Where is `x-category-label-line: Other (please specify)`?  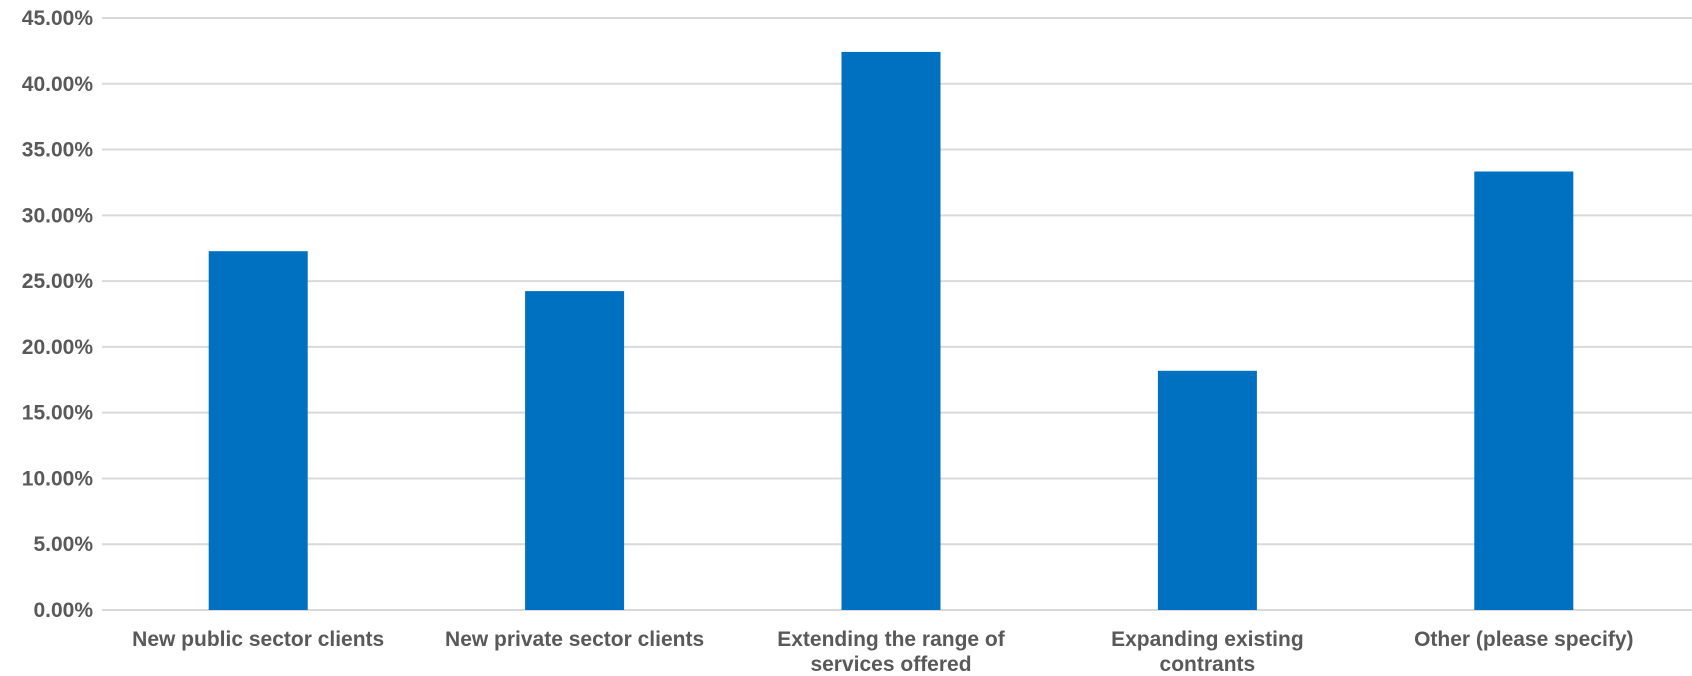
x-category-label-line: Other (please specify) is located at coordinates (1523, 639).